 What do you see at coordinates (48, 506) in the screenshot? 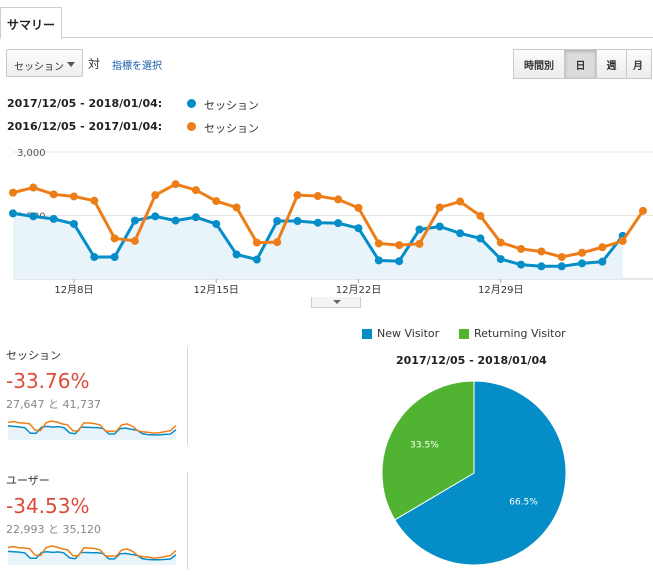
I see `card-change: -34.53%` at bounding box center [48, 506].